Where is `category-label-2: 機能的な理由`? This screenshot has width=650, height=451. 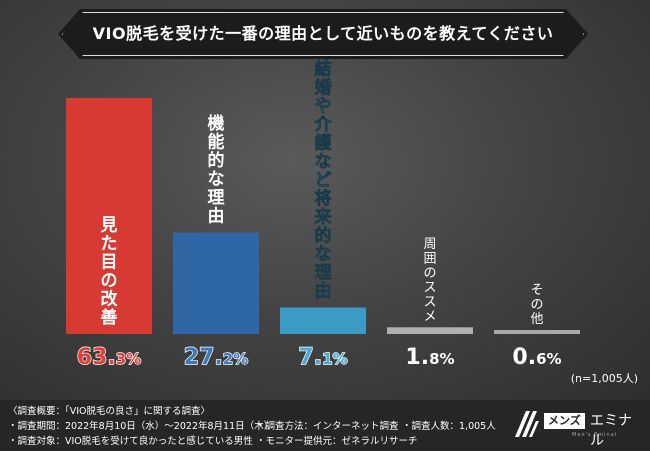 category-label-2: 機能的な理由 is located at coordinates (216, 170).